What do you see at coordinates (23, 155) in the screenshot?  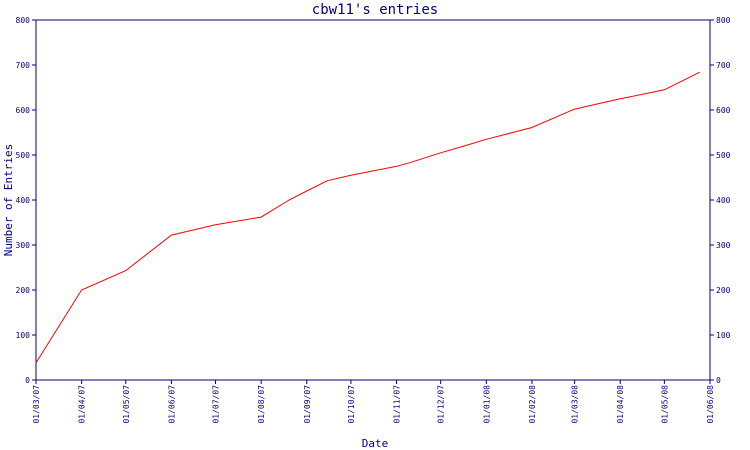 I see `y-tick-label-left: 500` at bounding box center [23, 155].